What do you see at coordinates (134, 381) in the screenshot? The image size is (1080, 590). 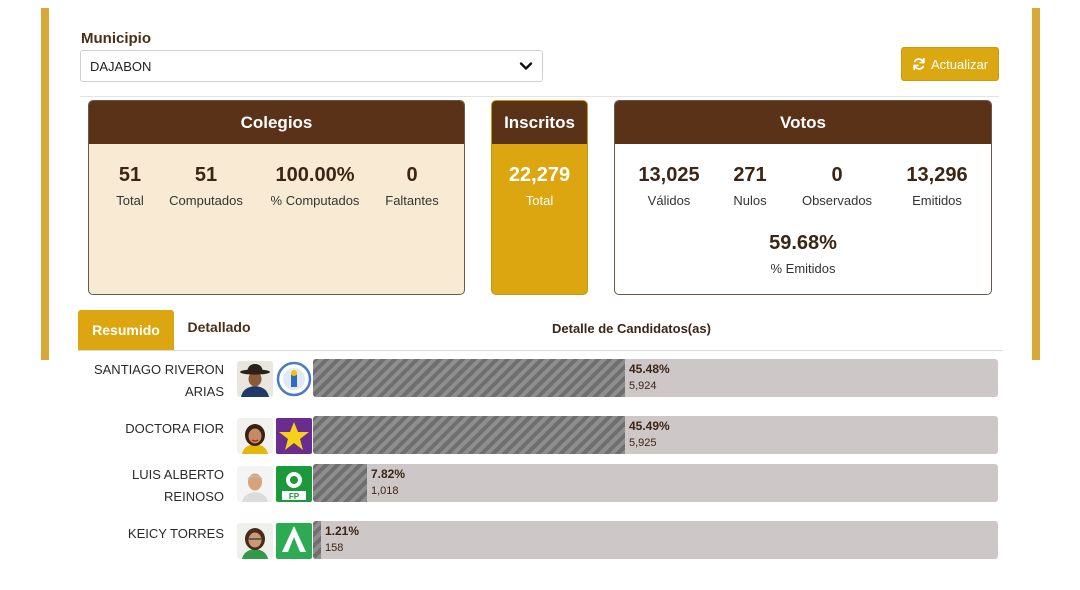 I see `candidate-name: SANTIAGO RIVERON ARIAS` at bounding box center [134, 381].